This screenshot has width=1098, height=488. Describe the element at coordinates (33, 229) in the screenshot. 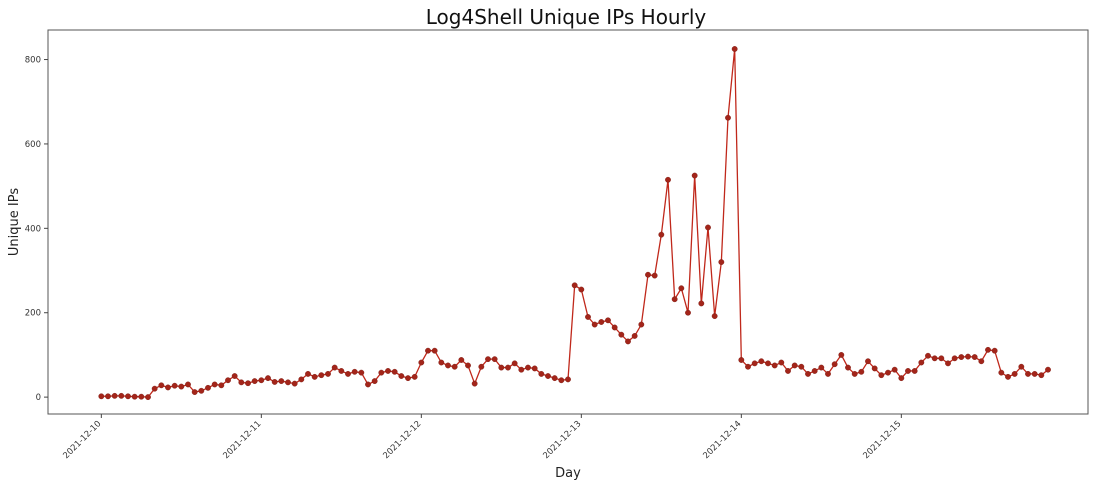

I see `y-tick-label: 400` at that location.